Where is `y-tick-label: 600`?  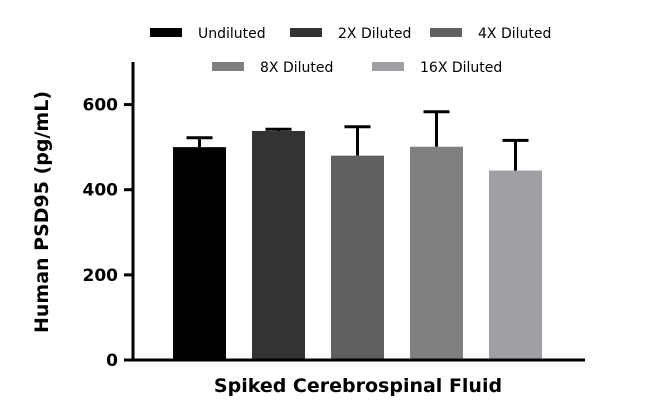 y-tick-label: 600 is located at coordinates (101, 106).